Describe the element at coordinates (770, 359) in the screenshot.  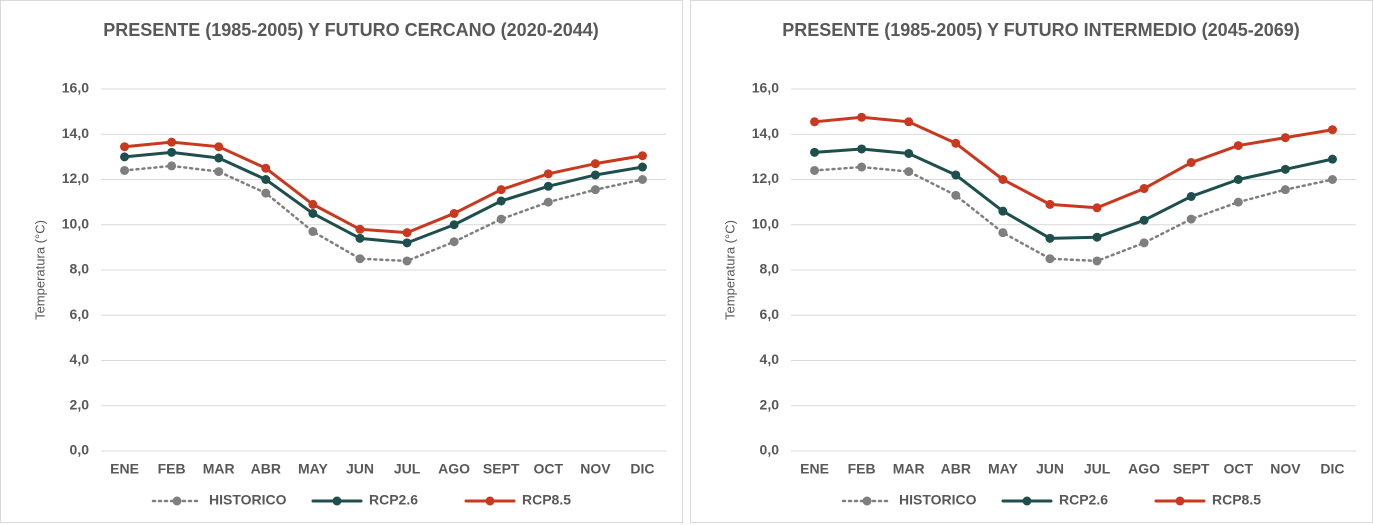
I see `y-tick-label: 4,0` at that location.